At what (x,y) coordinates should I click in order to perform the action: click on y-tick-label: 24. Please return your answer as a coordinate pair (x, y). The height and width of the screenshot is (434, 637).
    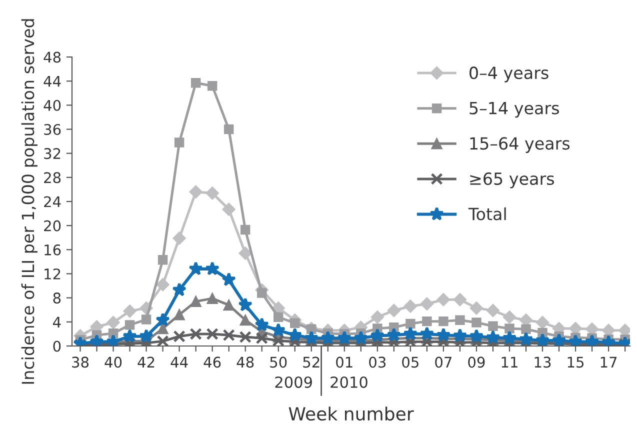
    Looking at the image, I should click on (52, 202).